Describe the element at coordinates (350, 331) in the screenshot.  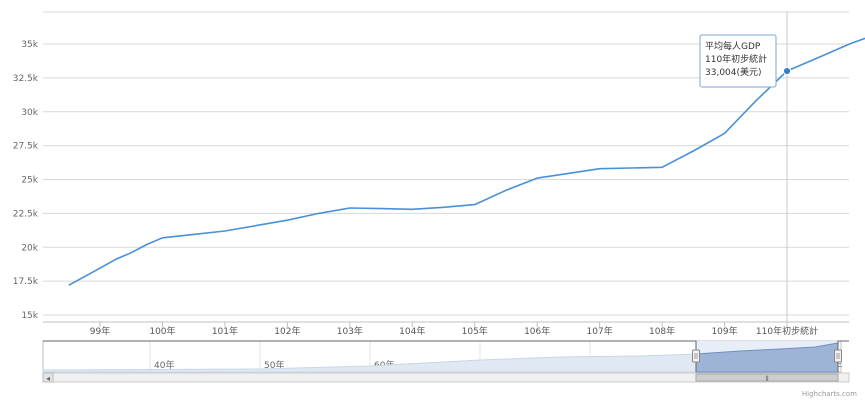
I see `x-tick-label: 103年` at that location.